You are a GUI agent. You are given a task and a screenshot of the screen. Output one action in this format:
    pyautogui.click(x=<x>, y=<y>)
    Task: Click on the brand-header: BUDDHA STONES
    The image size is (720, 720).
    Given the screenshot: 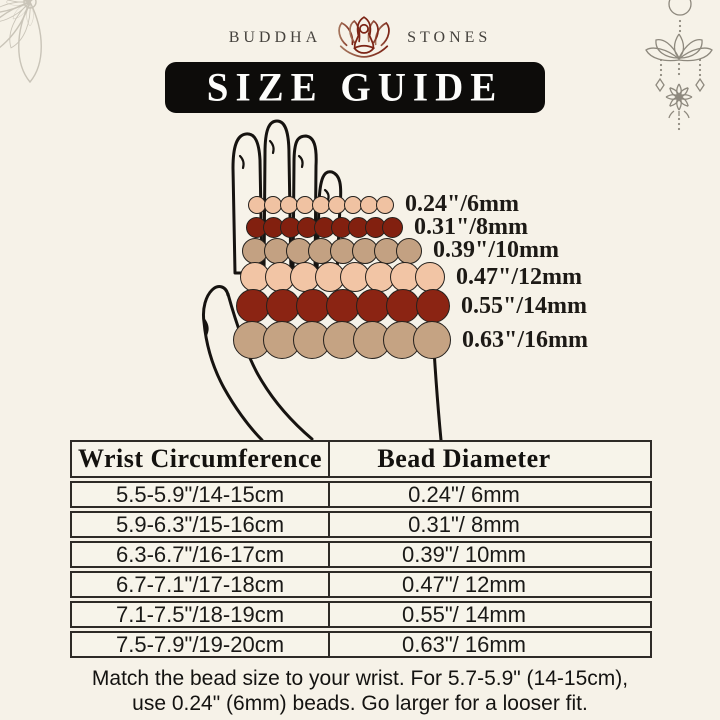 What is the action you would take?
    pyautogui.click(x=360, y=38)
    